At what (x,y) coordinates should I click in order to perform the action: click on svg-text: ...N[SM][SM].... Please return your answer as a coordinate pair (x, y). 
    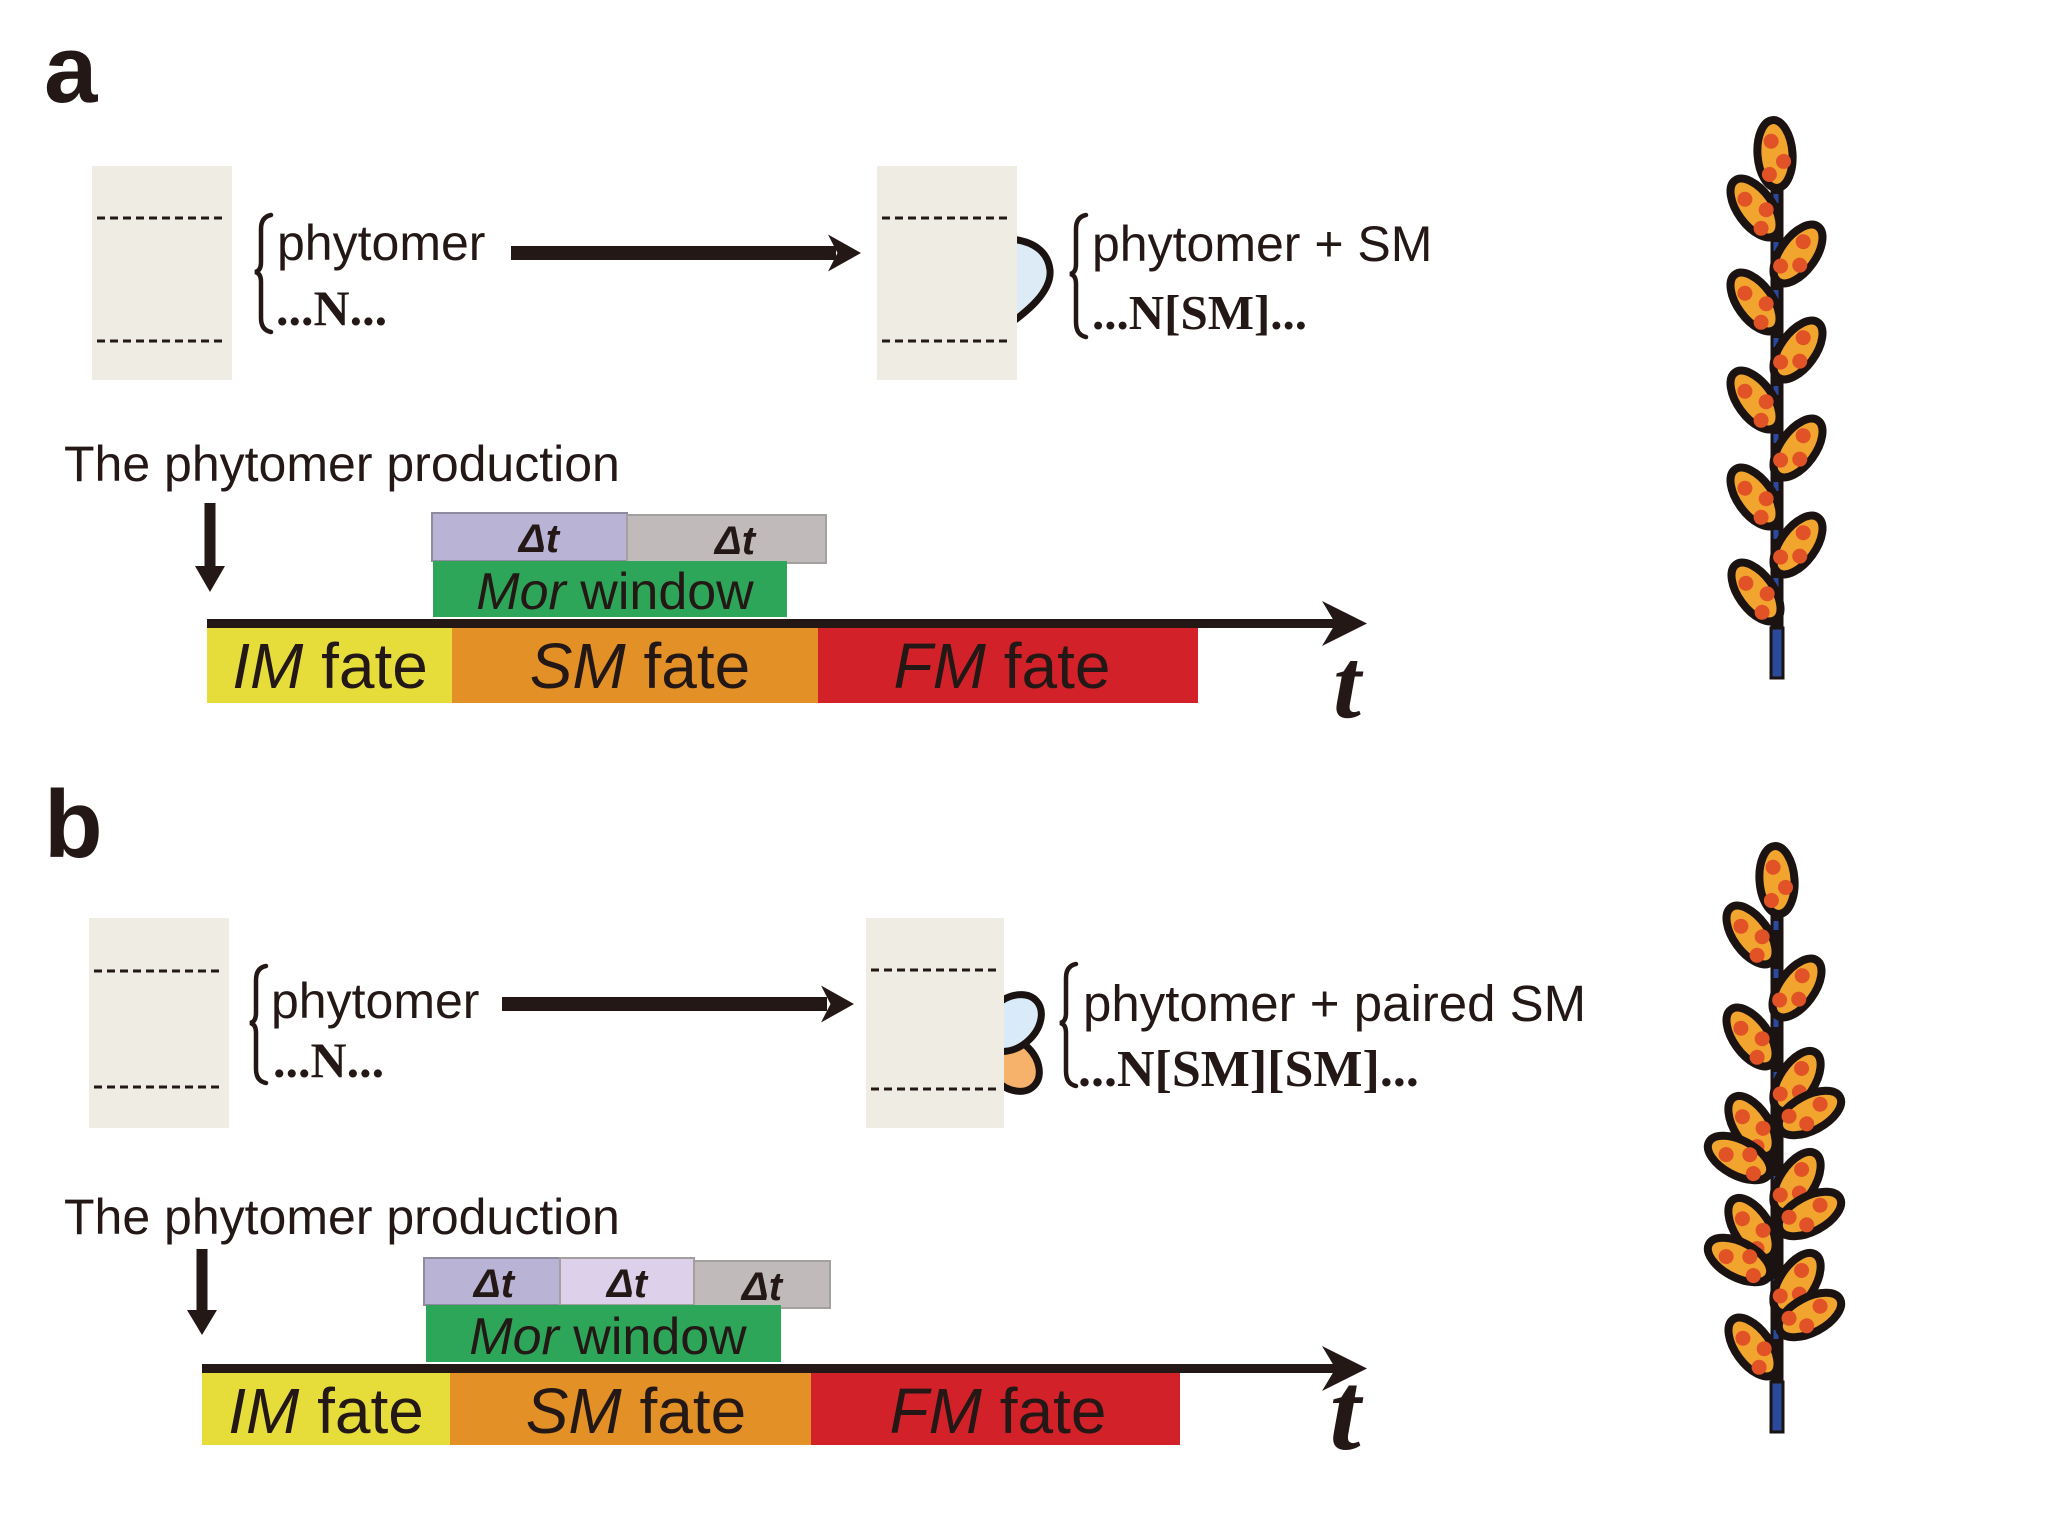
    Looking at the image, I should click on (1248, 1069).